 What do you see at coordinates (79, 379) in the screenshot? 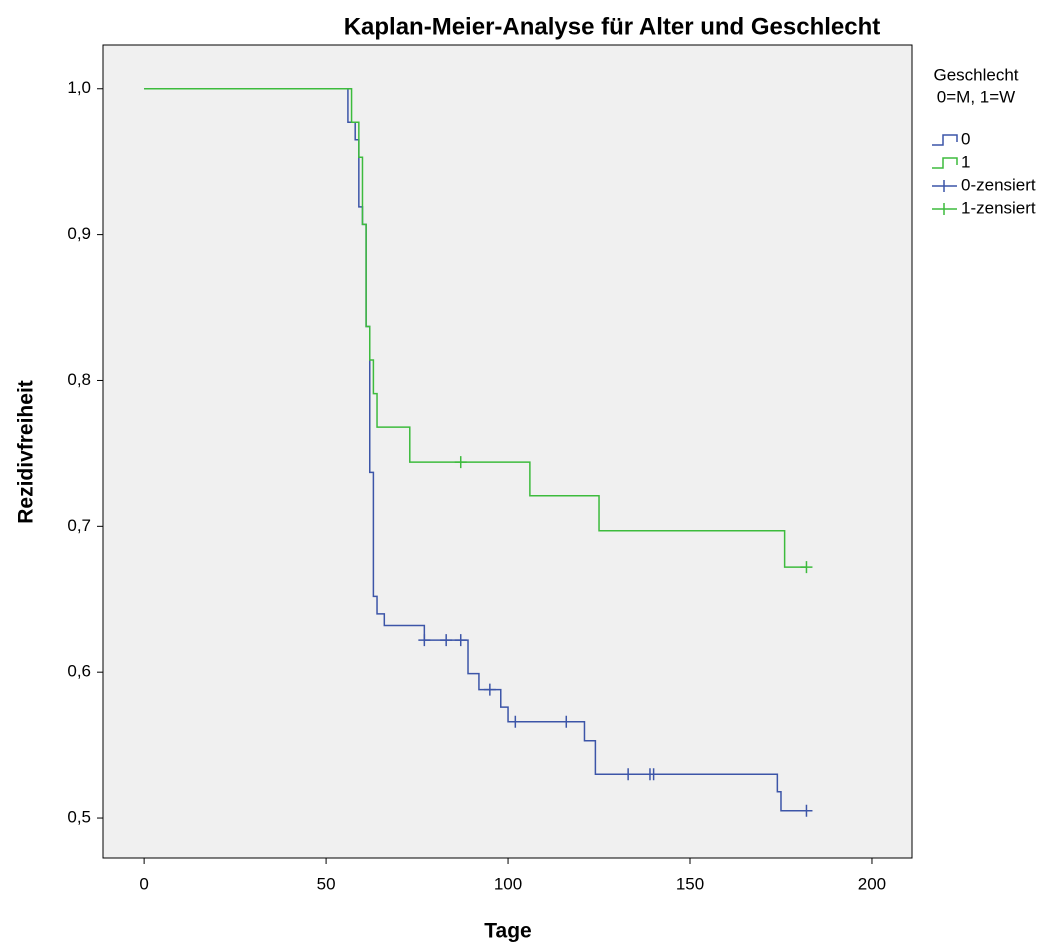
I see `y-tick-label: 0,8` at bounding box center [79, 379].